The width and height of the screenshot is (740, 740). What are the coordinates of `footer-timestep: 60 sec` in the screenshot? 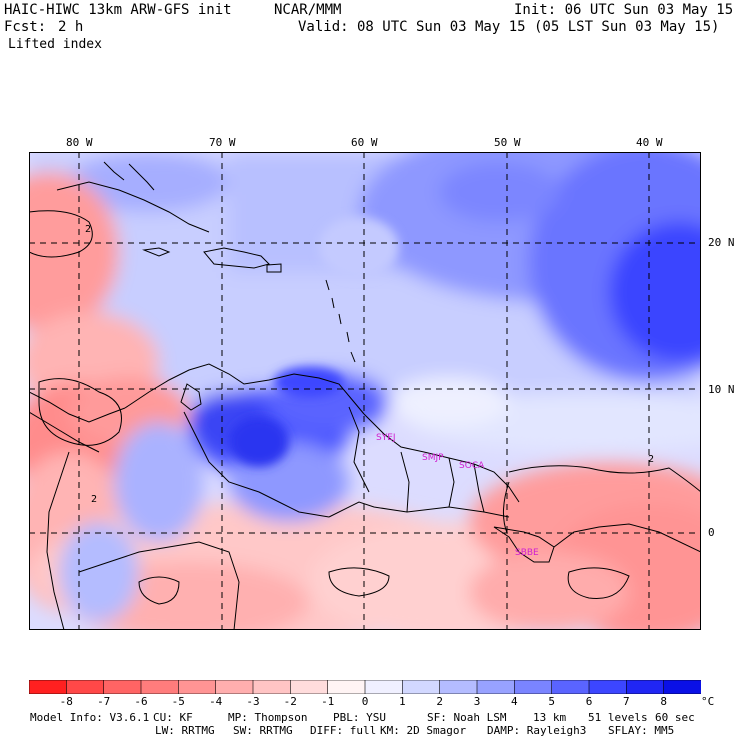 It's located at (675, 717).